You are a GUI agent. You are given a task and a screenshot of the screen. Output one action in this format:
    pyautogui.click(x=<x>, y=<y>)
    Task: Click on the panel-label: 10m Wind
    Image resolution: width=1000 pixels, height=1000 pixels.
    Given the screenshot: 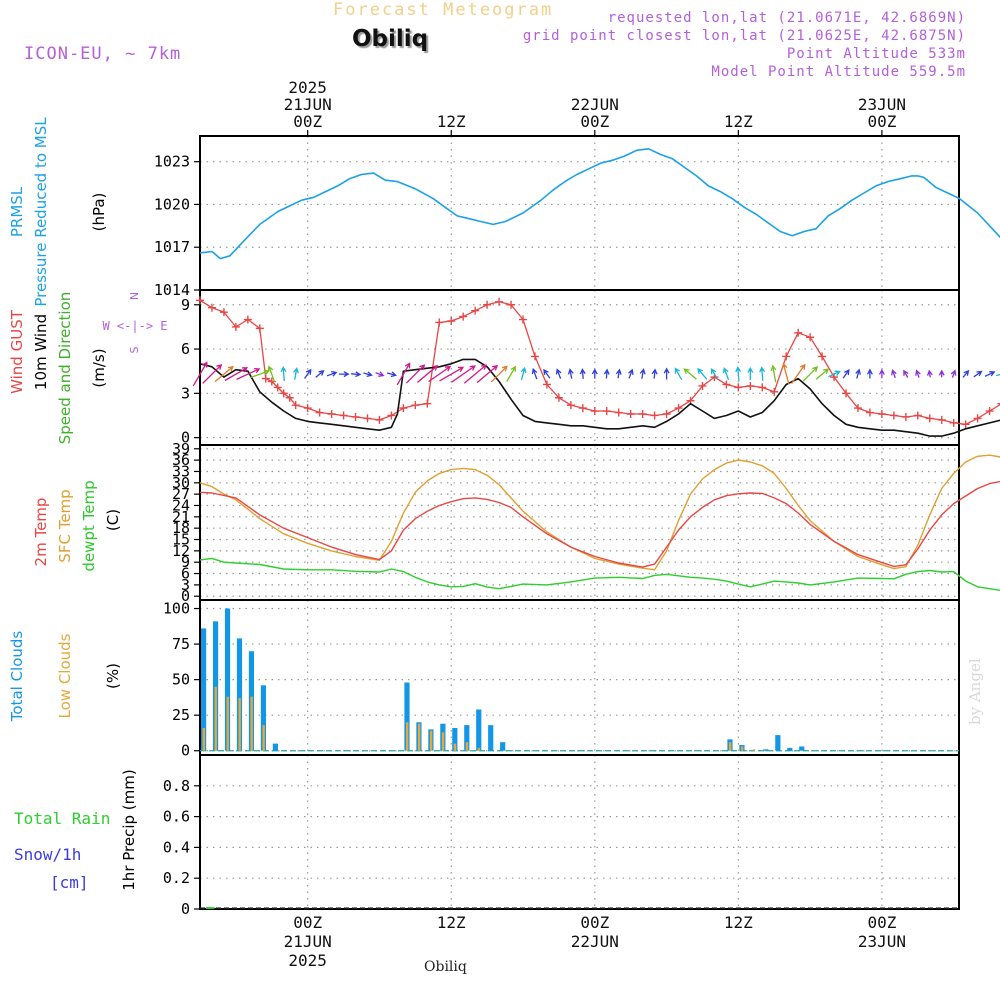 What is the action you would take?
    pyautogui.click(x=41, y=352)
    